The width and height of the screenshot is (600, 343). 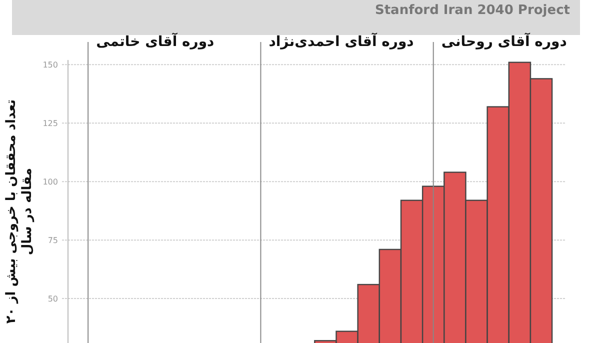 What do you see at coordinates (50, 123) in the screenshot?
I see `y-tick-label: 125` at bounding box center [50, 123].